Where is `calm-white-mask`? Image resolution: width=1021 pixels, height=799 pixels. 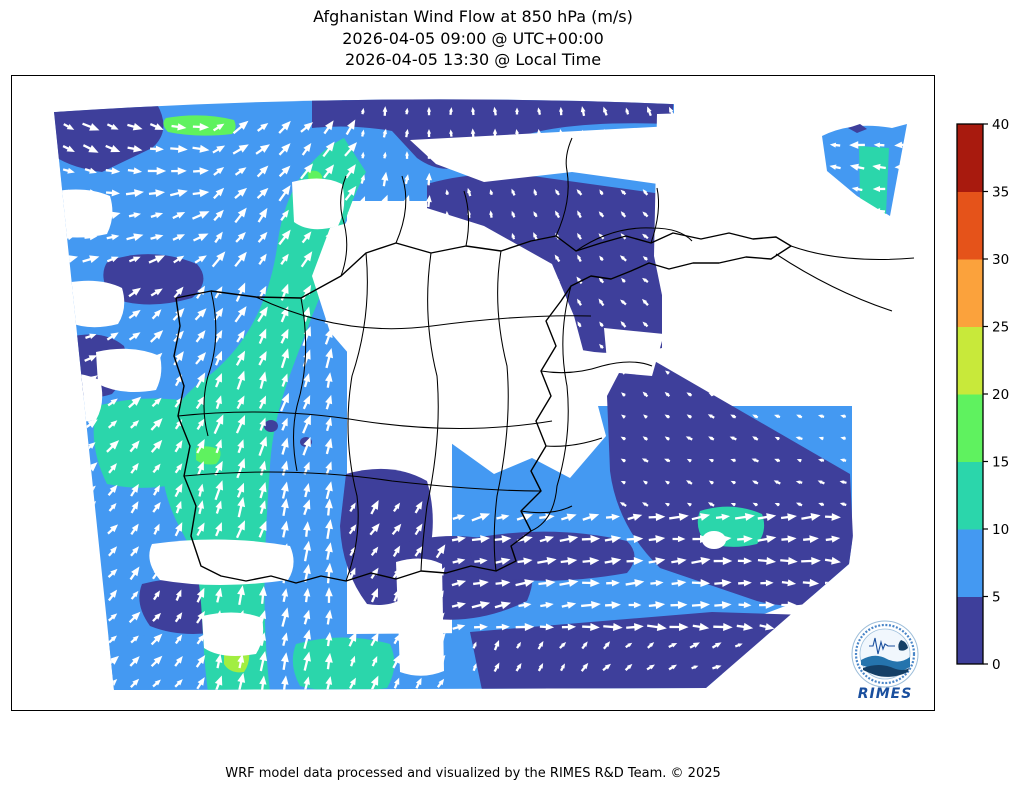
calm-white-mask is located at coordinates (93, 304).